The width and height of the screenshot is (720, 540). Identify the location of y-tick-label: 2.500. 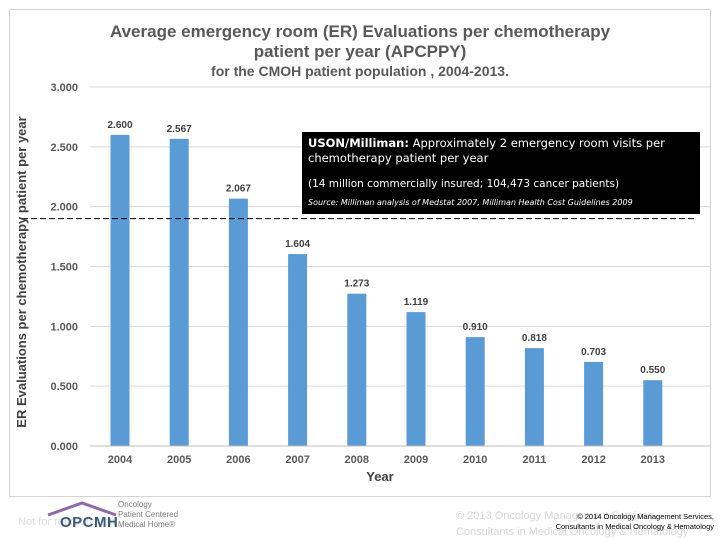
(64, 148).